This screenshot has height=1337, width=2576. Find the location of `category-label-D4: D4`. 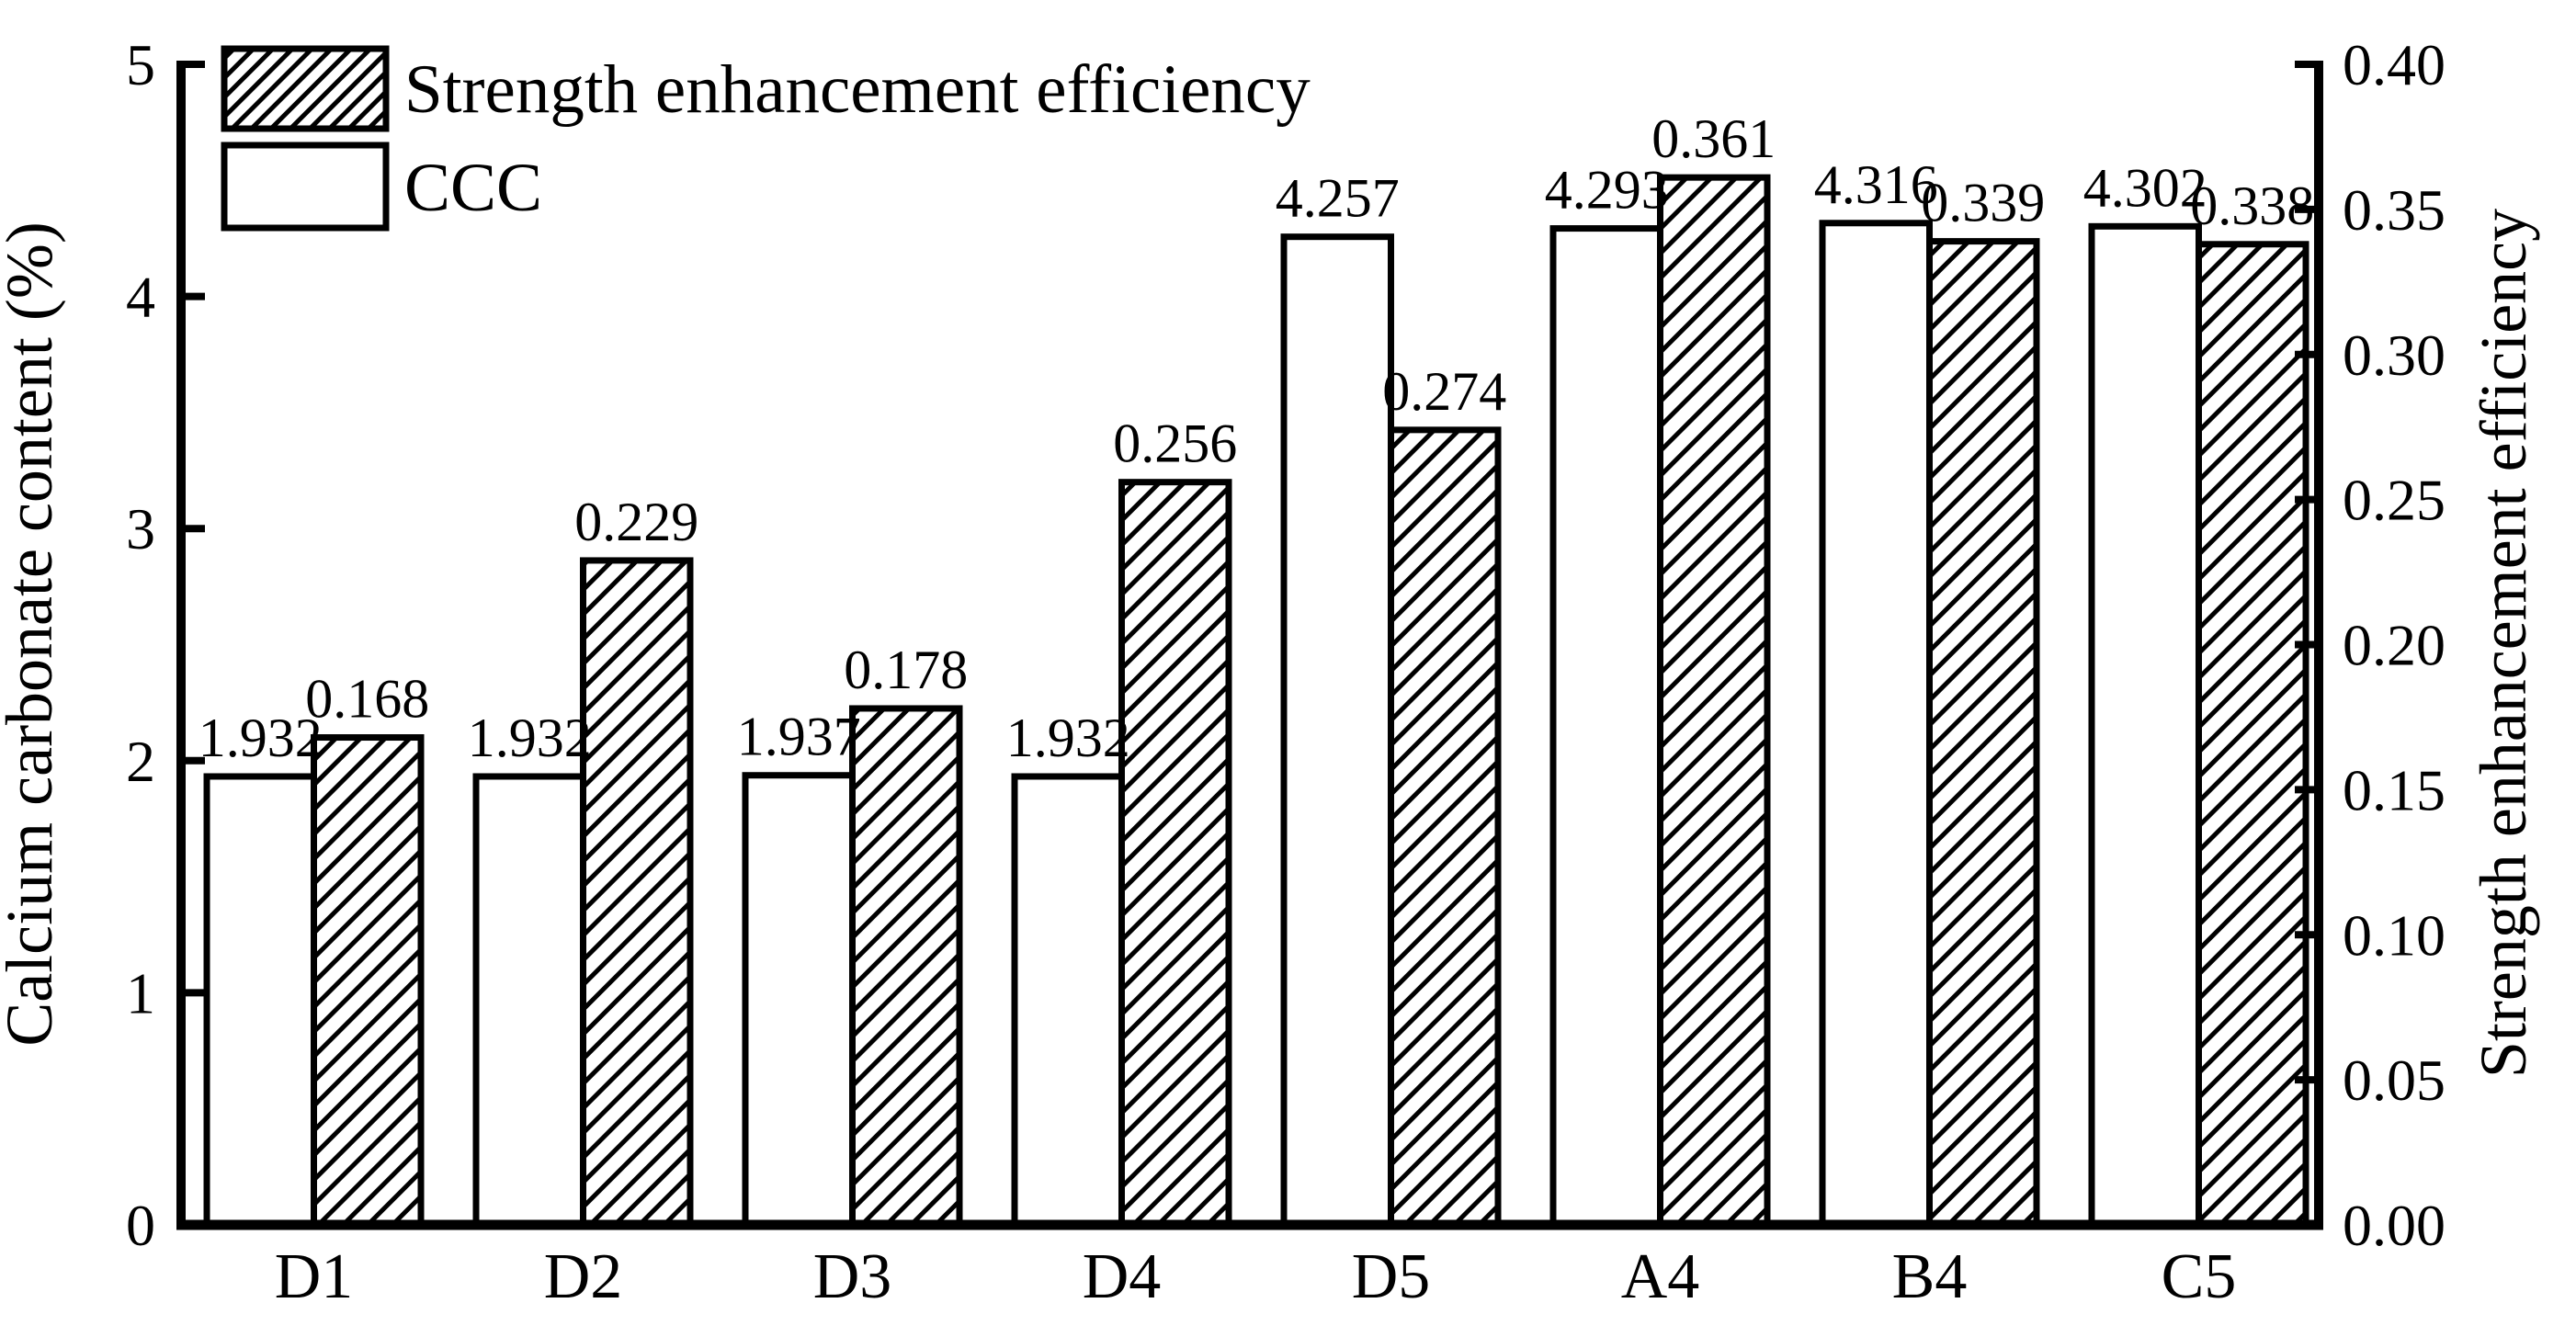

category-label-D4: D4 is located at coordinates (1122, 1276).